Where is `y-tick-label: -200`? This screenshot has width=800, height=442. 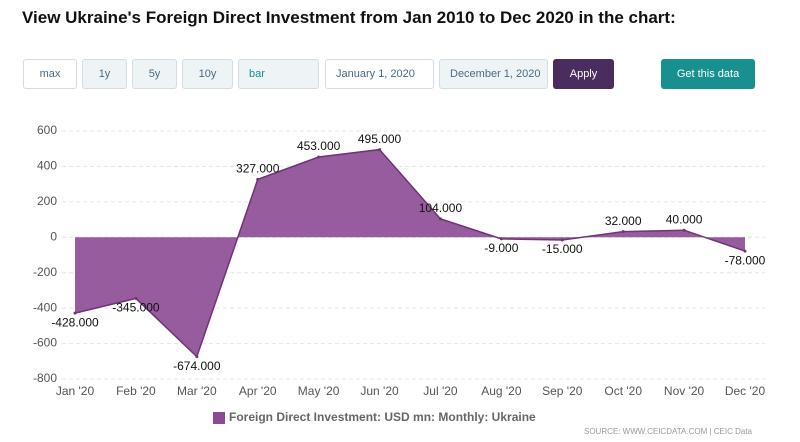
y-tick-label: -200 is located at coordinates (45, 272).